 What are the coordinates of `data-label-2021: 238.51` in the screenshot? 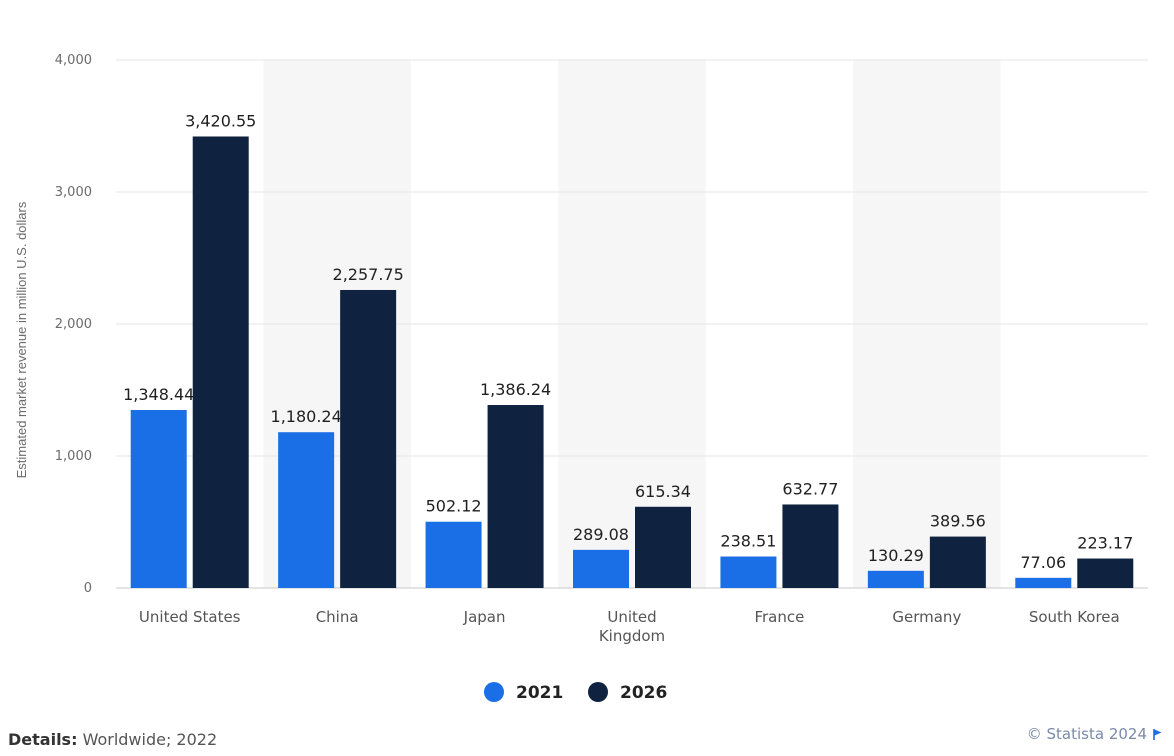 It's located at (748, 541).